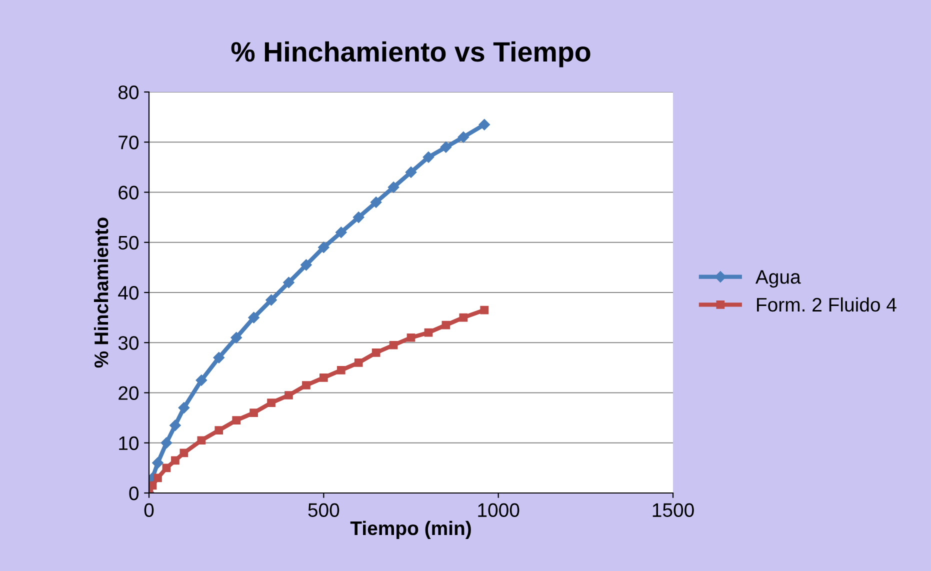 This screenshot has width=931, height=571. What do you see at coordinates (128, 393) in the screenshot?
I see `y-tick-label: 20` at bounding box center [128, 393].